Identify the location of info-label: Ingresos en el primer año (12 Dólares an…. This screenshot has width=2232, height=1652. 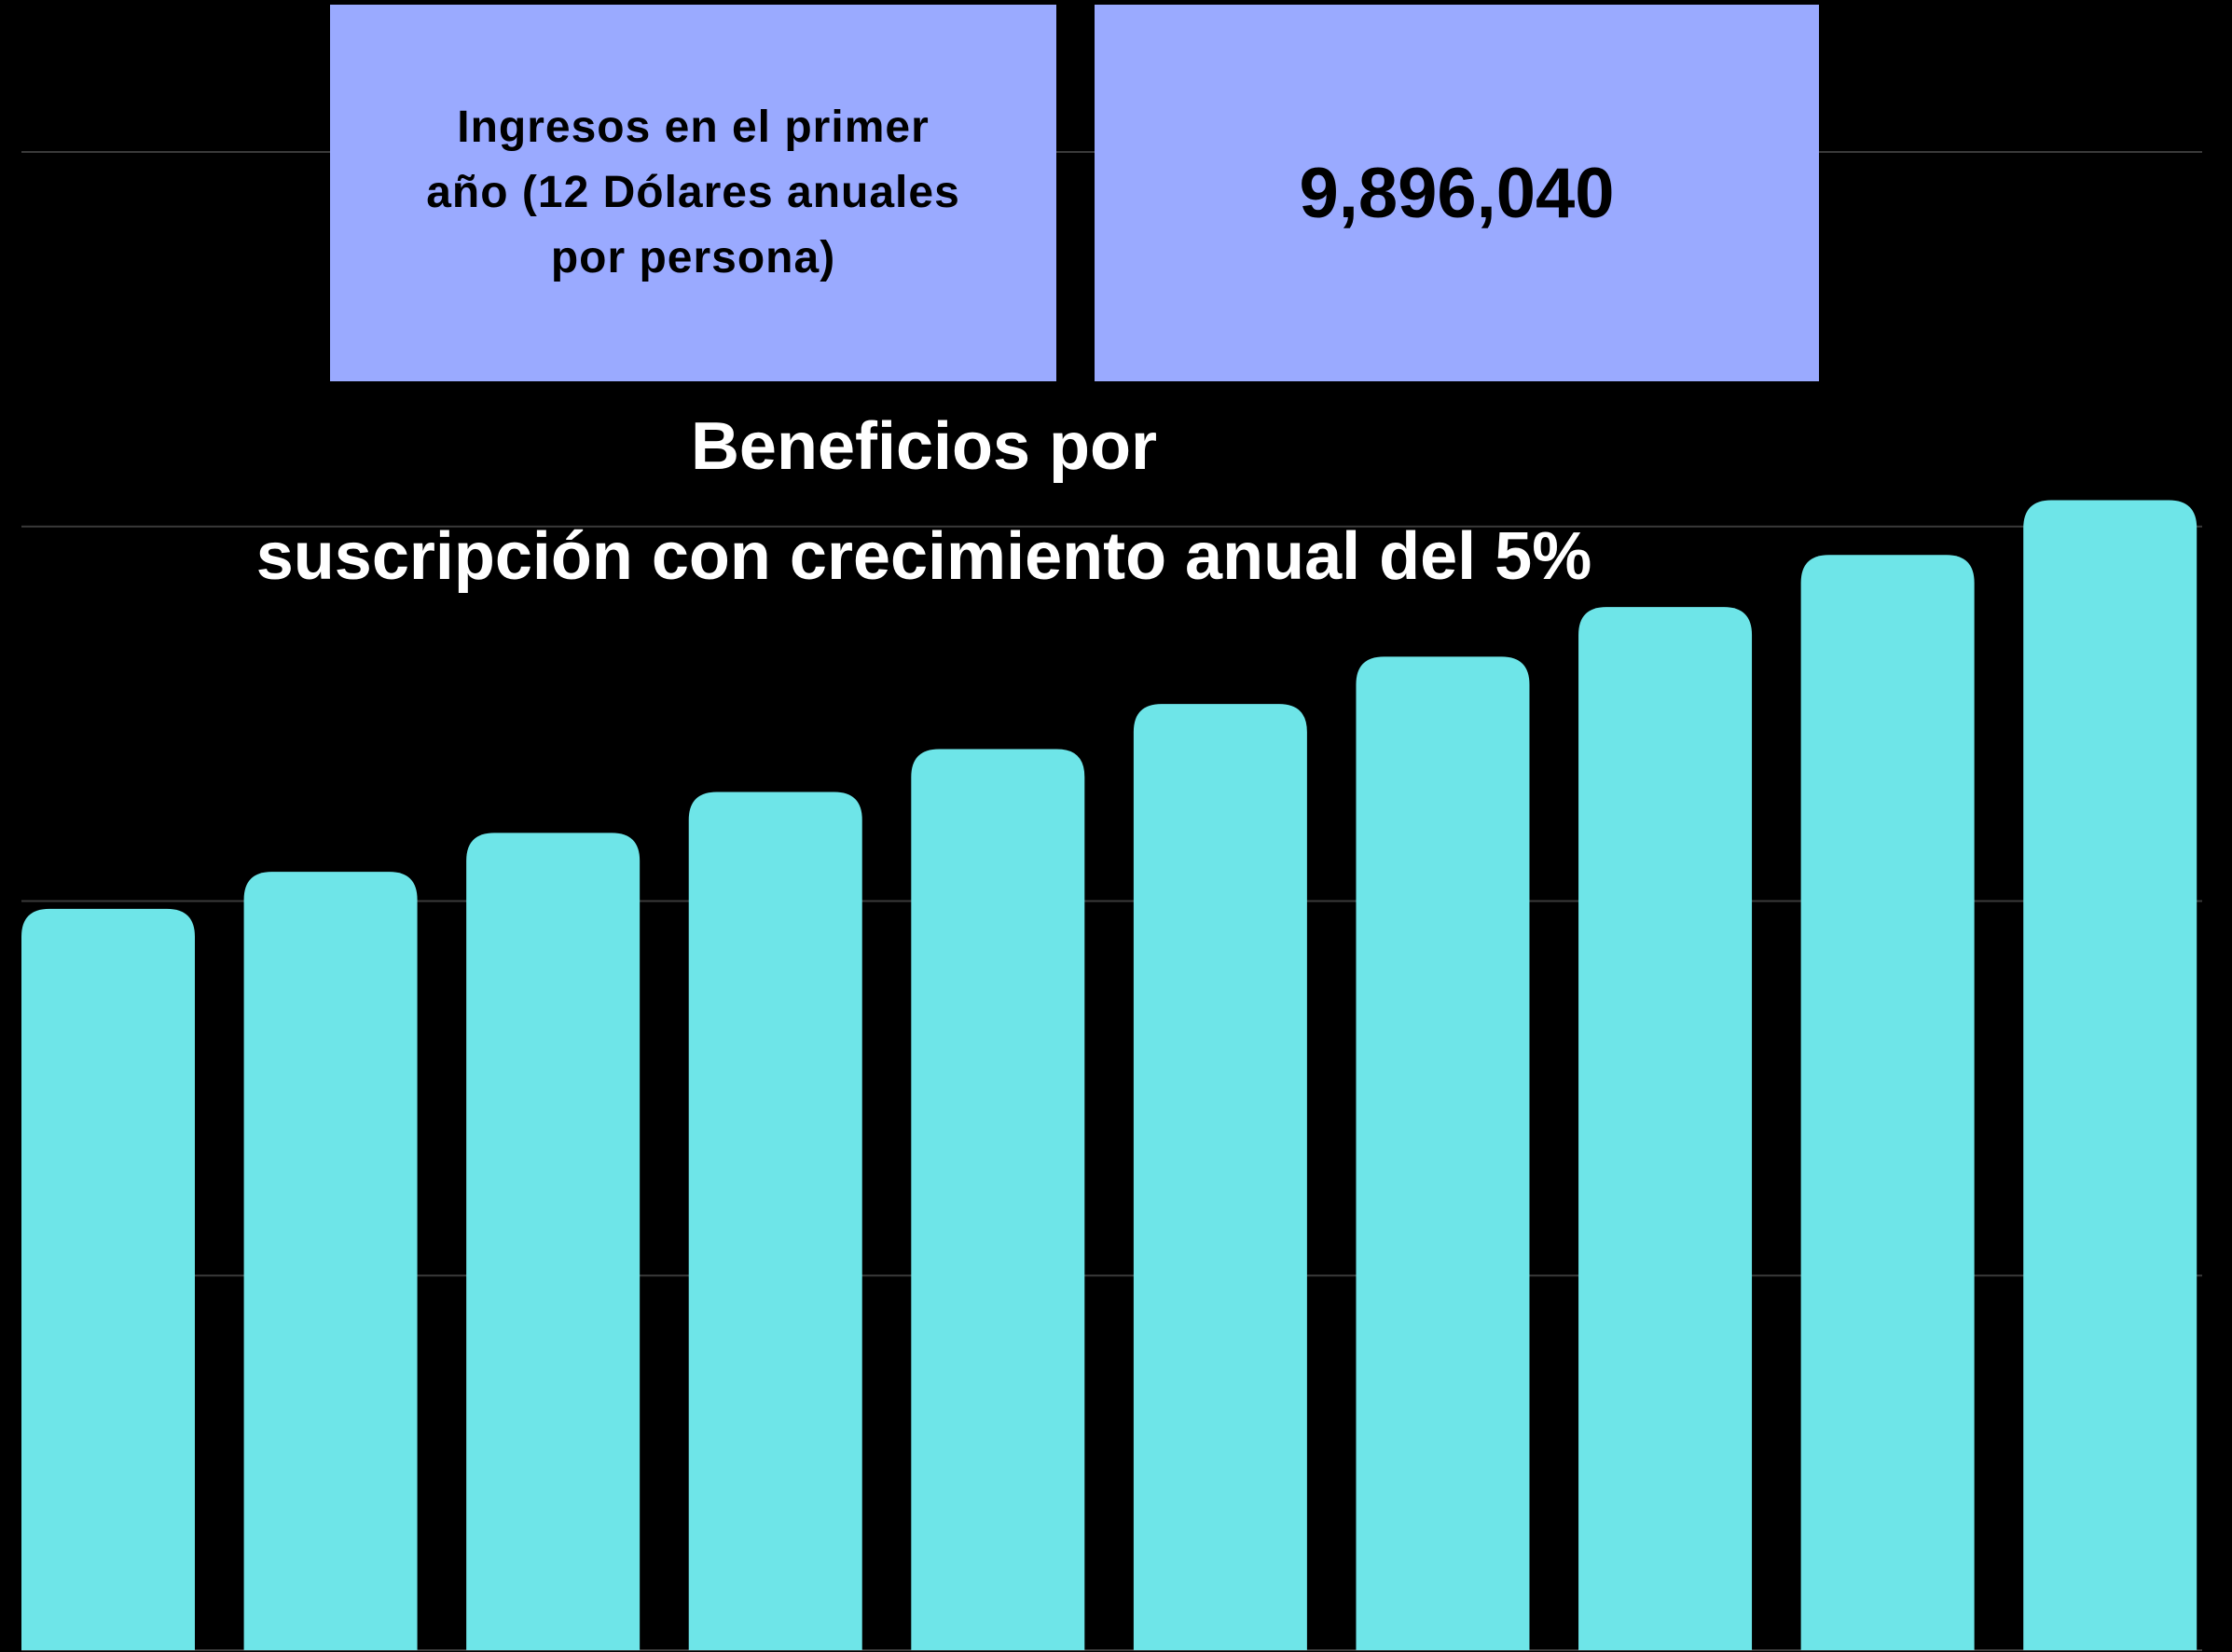
(693, 193).